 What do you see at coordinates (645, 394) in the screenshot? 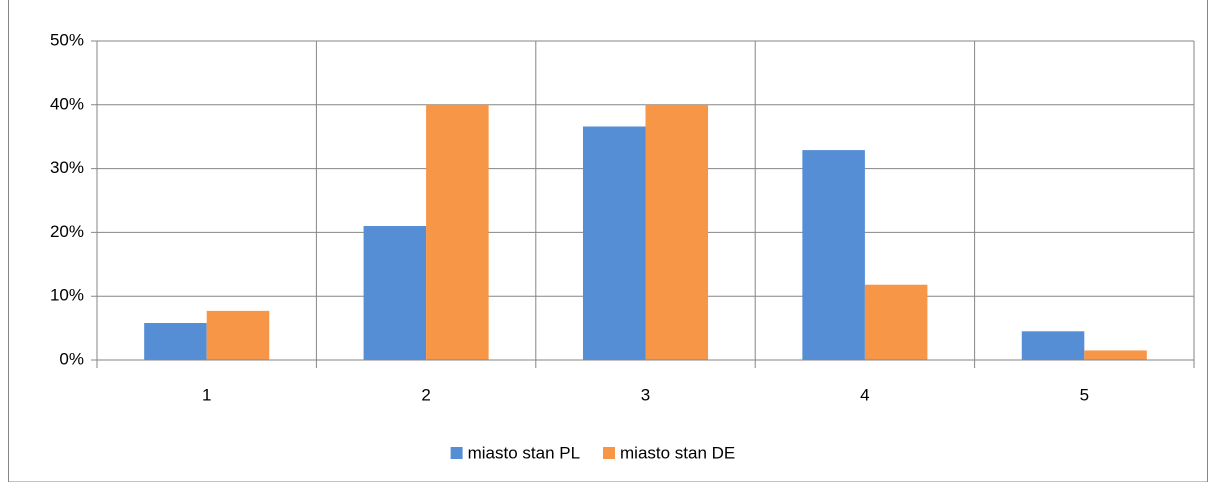
I see `x-tick-label: 3` at bounding box center [645, 394].